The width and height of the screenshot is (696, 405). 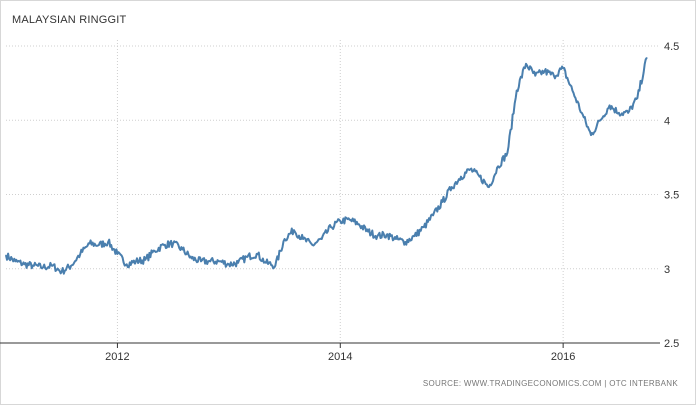 What do you see at coordinates (671, 344) in the screenshot?
I see `y-tick-label: 2.5` at bounding box center [671, 344].